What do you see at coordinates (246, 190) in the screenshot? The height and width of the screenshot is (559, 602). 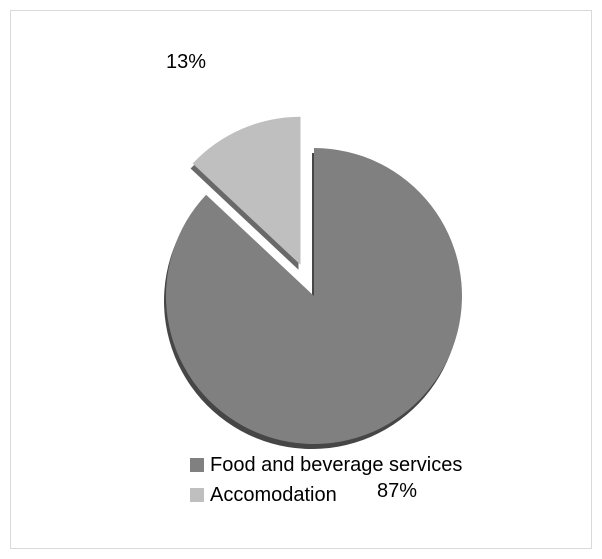 I see `pie-slice-accomodation` at bounding box center [246, 190].